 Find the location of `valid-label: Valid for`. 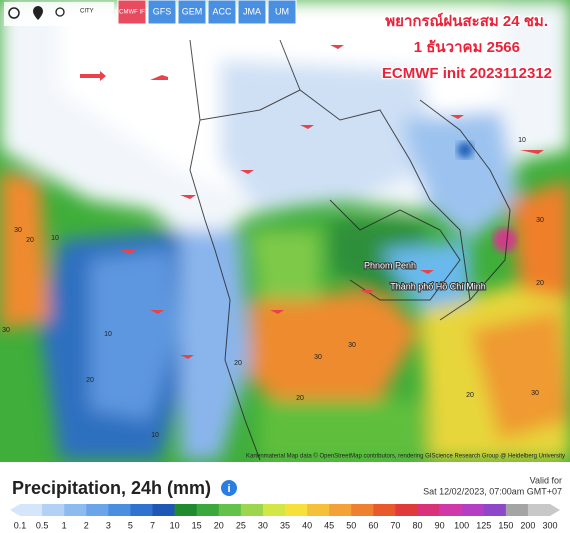

valid-label: Valid for is located at coordinates (546, 480).